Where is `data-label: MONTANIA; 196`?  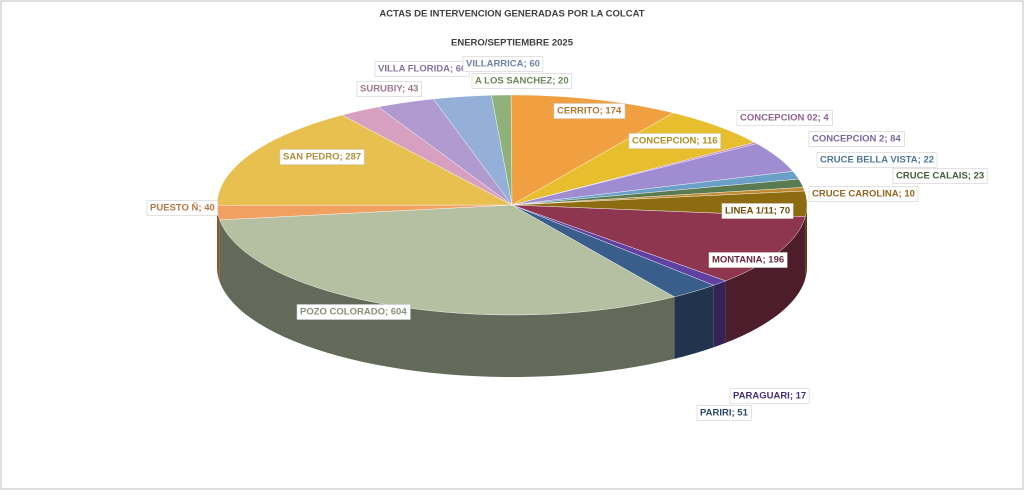 data-label: MONTANIA; 196 is located at coordinates (748, 260).